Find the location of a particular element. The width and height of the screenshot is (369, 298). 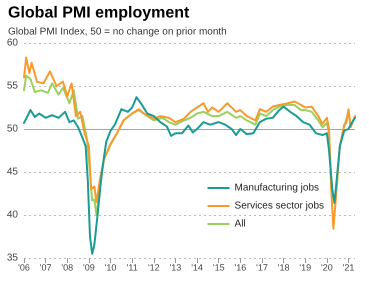

legend-label: All is located at coordinates (240, 224).